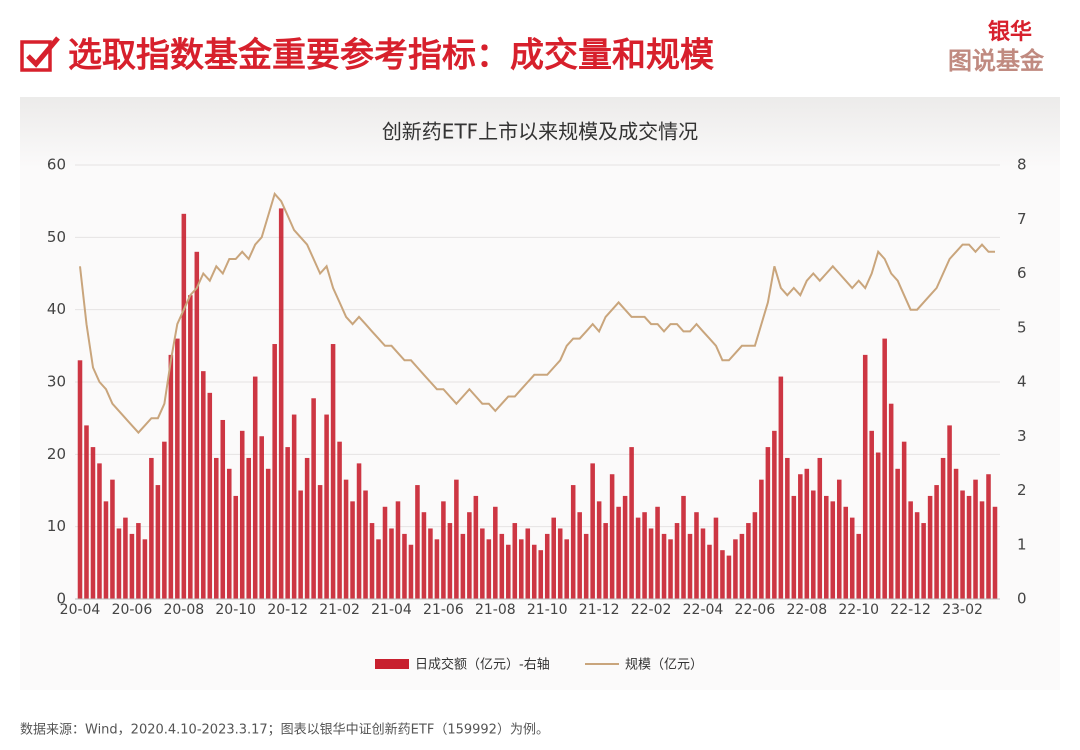 The image size is (1080, 750). Describe the element at coordinates (61, 599) in the screenshot. I see `y-tick-label: 0` at that location.